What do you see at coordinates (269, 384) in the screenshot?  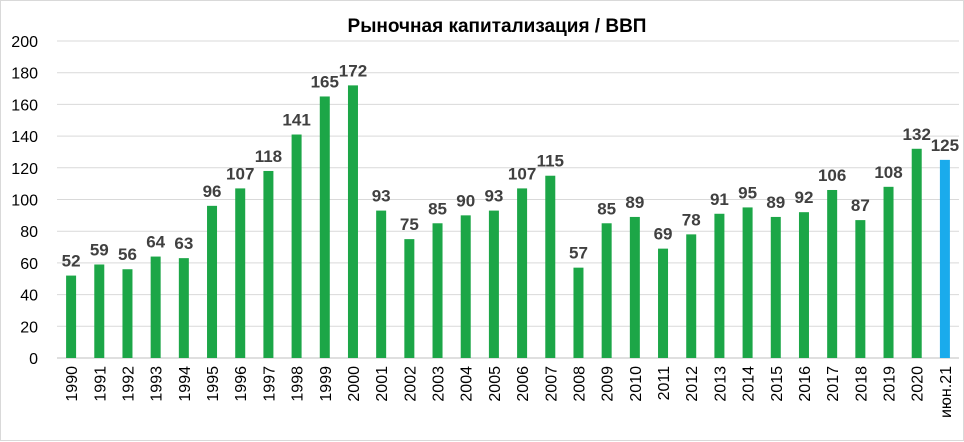 I see `x-tick-label: 1997` at bounding box center [269, 384].